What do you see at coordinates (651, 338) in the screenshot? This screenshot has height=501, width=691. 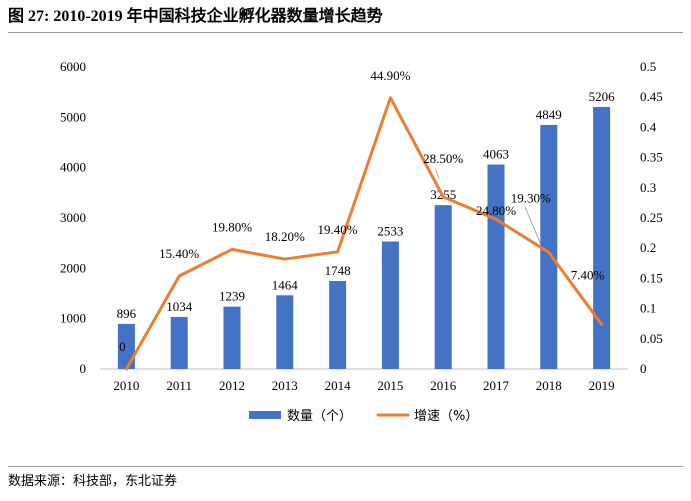 I see `y-right-tick-label: 0.05` at bounding box center [651, 338].